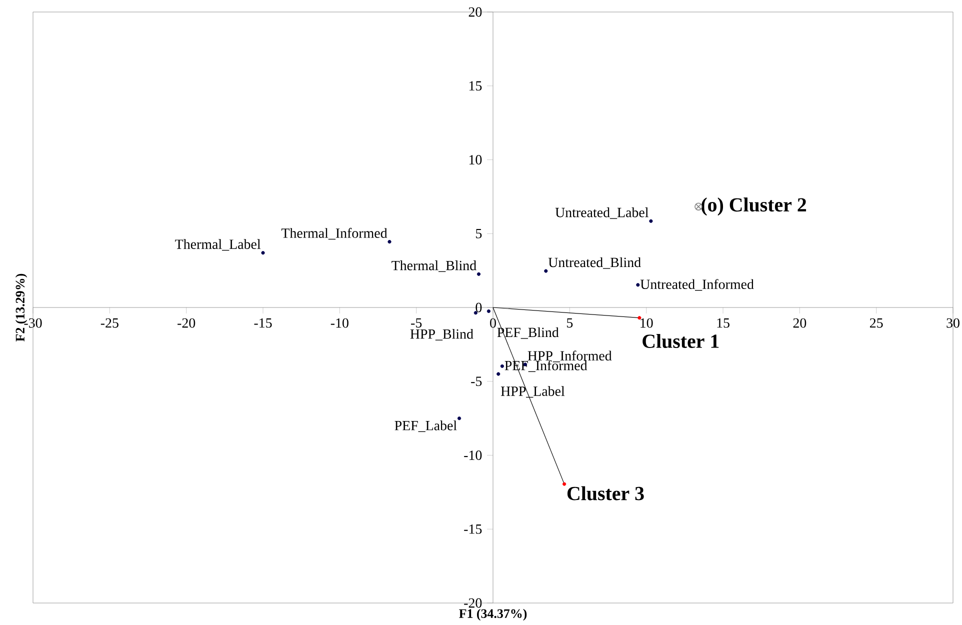 The height and width of the screenshot is (625, 962). I want to click on x-tick-label: 15, so click(723, 323).